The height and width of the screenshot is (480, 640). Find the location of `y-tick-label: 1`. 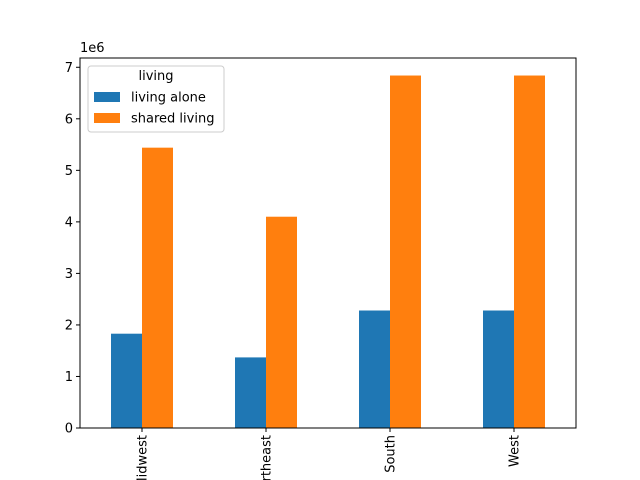

y-tick-label: 1 is located at coordinates (69, 377).